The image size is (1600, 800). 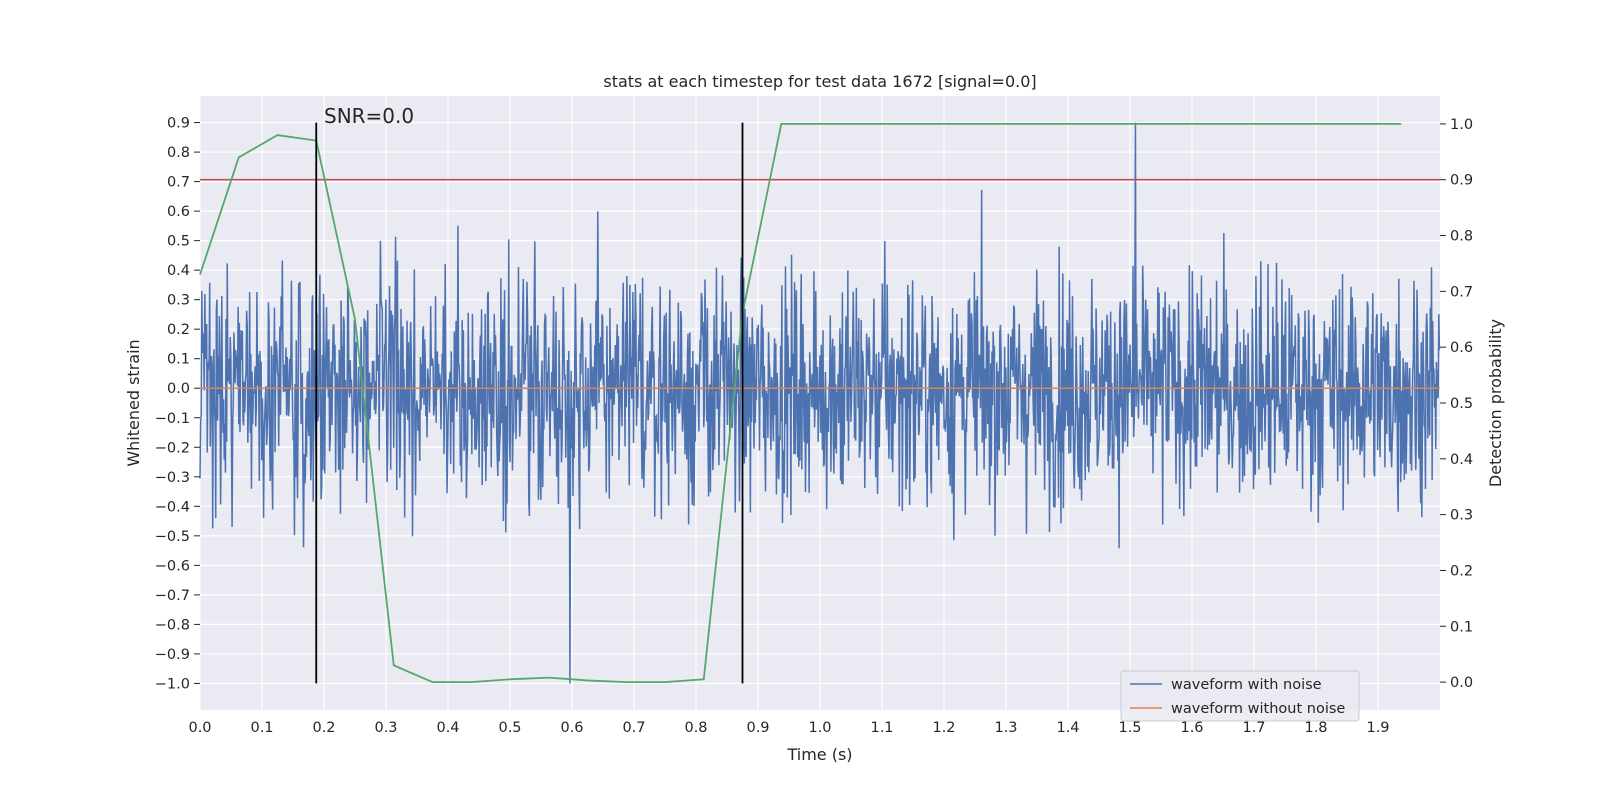 What do you see at coordinates (1461, 404) in the screenshot?
I see `y2-tick-label: 0.5` at bounding box center [1461, 404].